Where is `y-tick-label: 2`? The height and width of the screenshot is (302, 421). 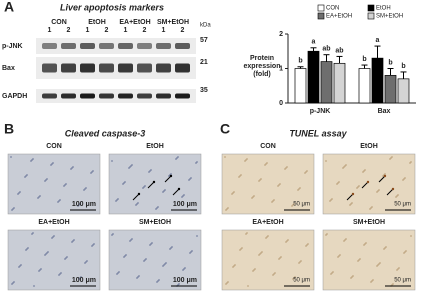
y-tick-label: 2 is located at coordinates (281, 34).